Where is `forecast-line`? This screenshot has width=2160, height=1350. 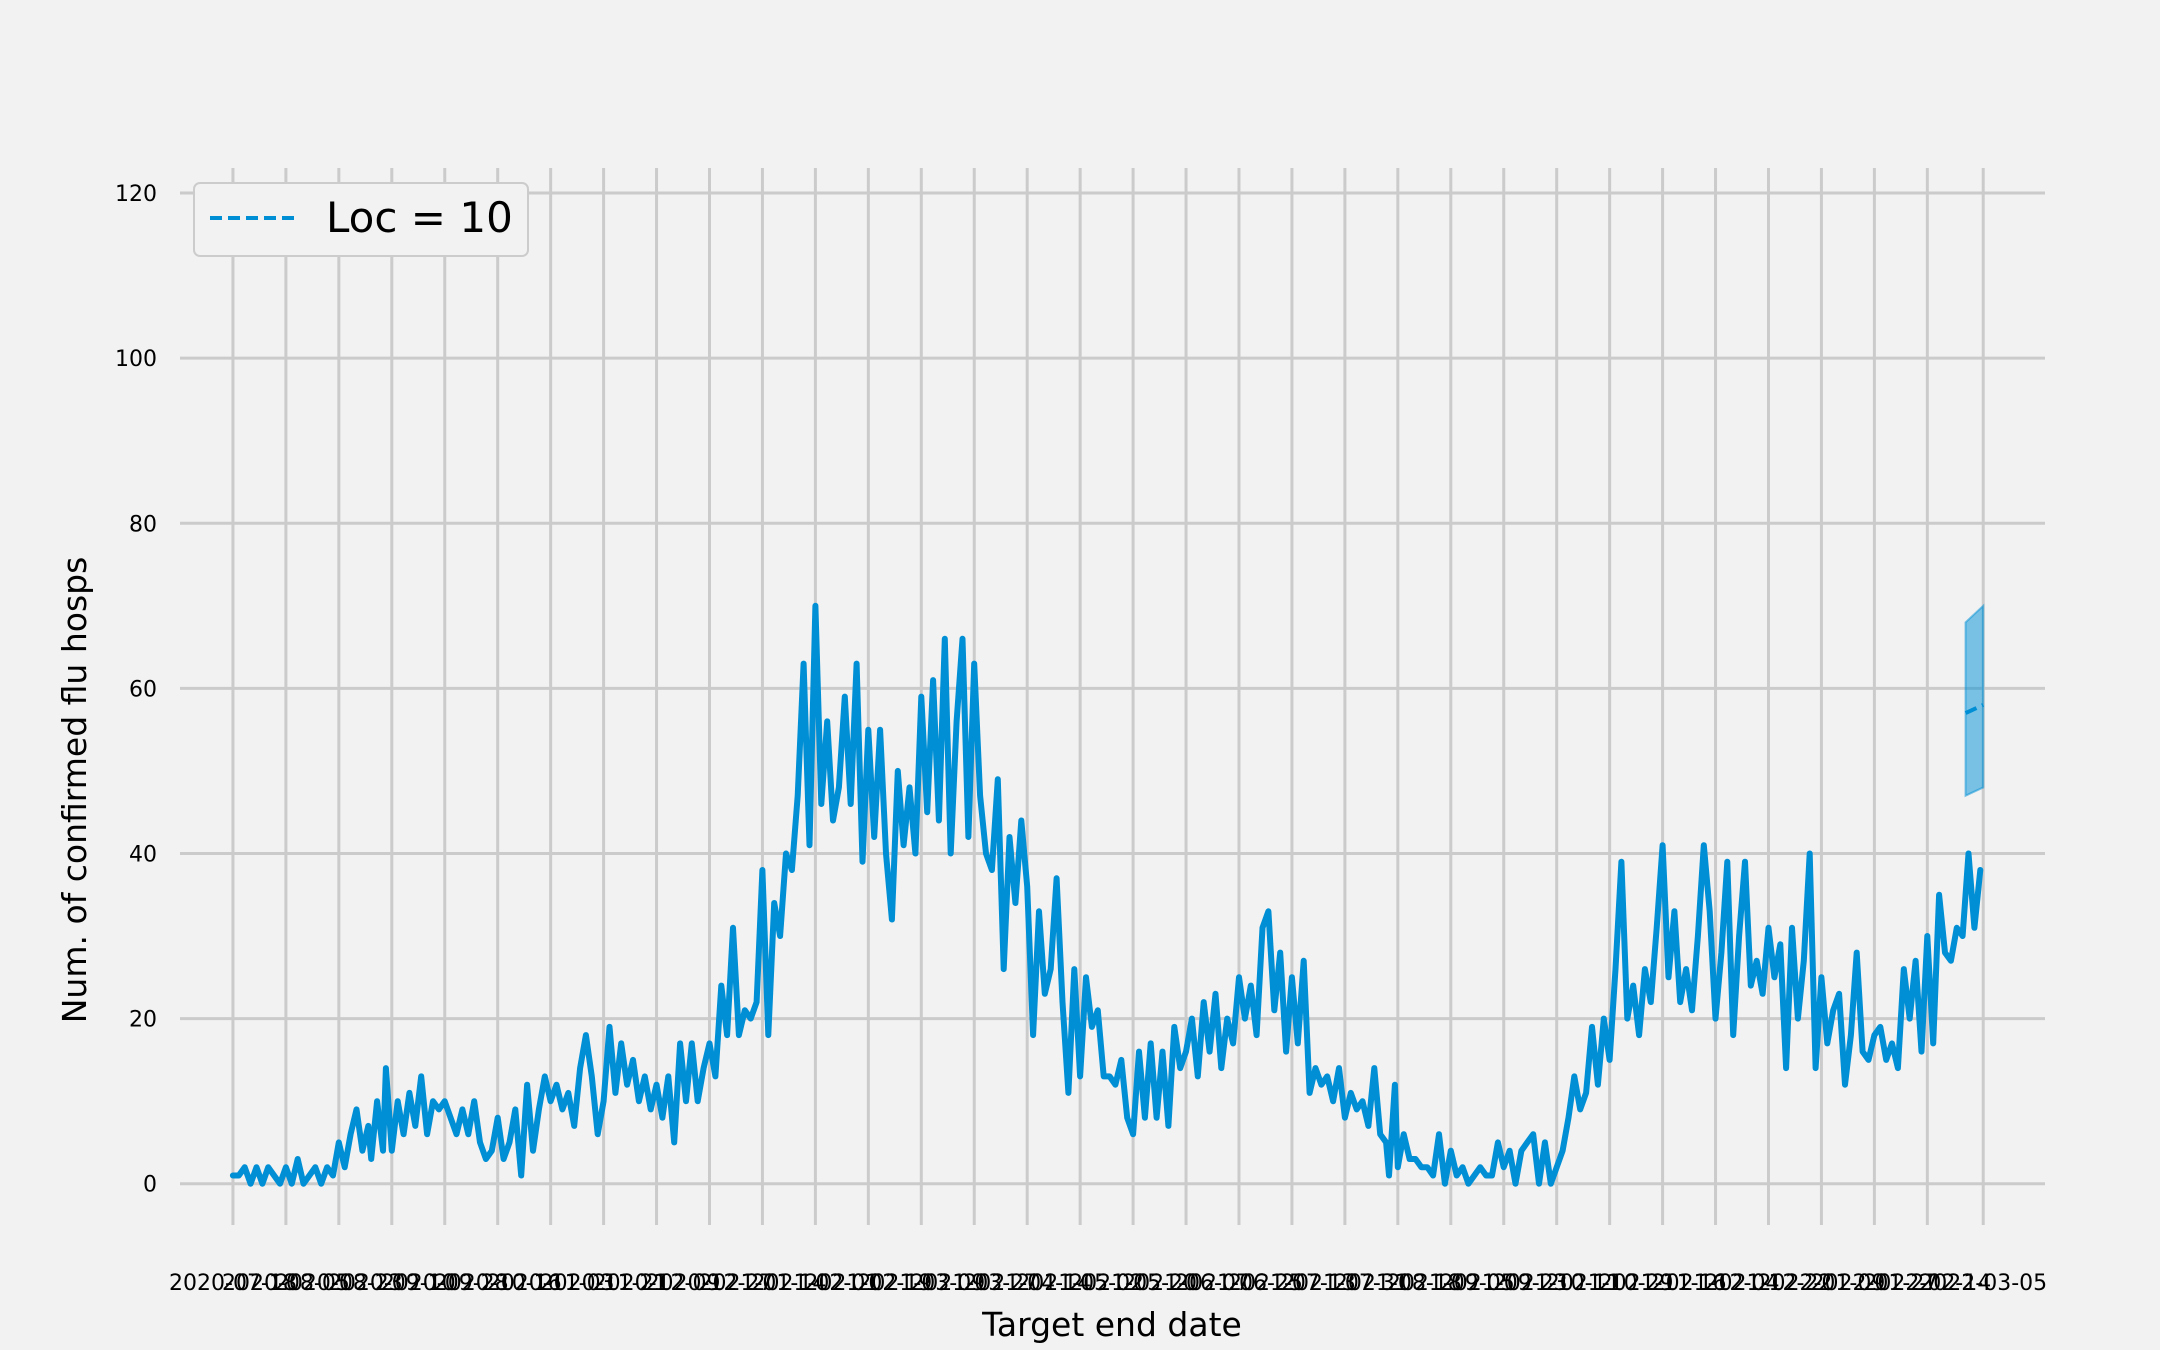 forecast-line is located at coordinates (1974, 709).